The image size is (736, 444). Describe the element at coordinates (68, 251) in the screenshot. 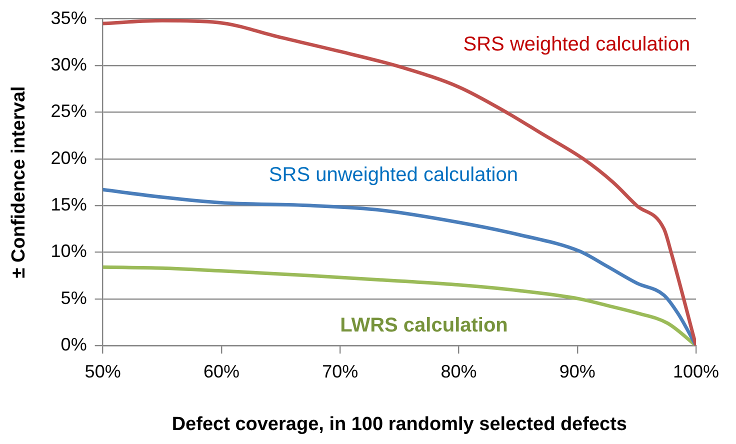

I see `y-tick-label: 10%` at that location.